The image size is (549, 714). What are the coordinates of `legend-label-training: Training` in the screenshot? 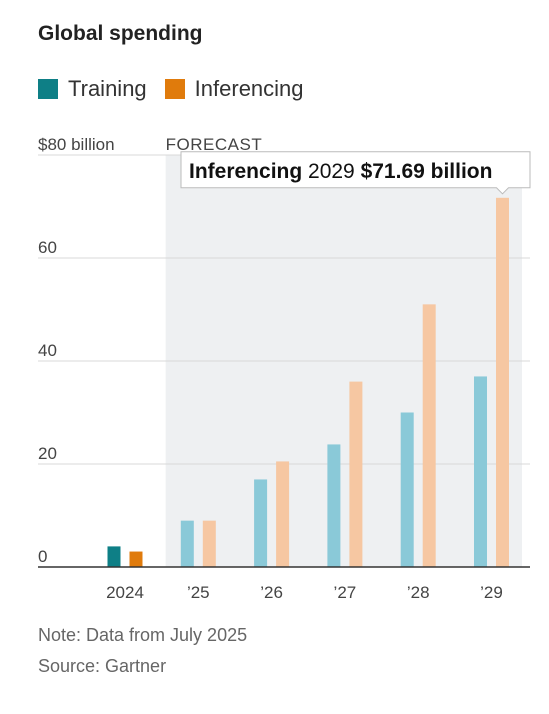 It's located at (107, 88).